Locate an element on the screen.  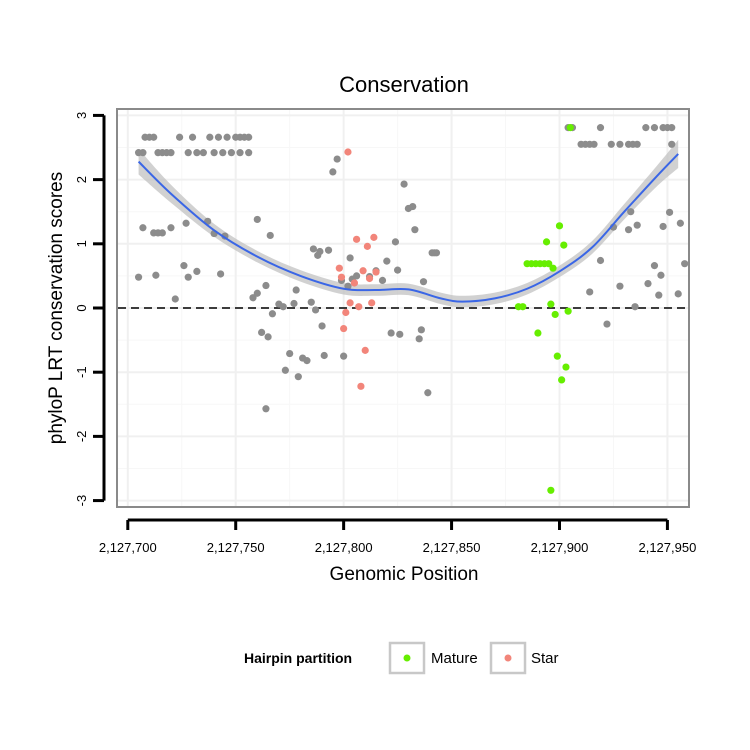
legend-label-star: Star is located at coordinates (545, 658).